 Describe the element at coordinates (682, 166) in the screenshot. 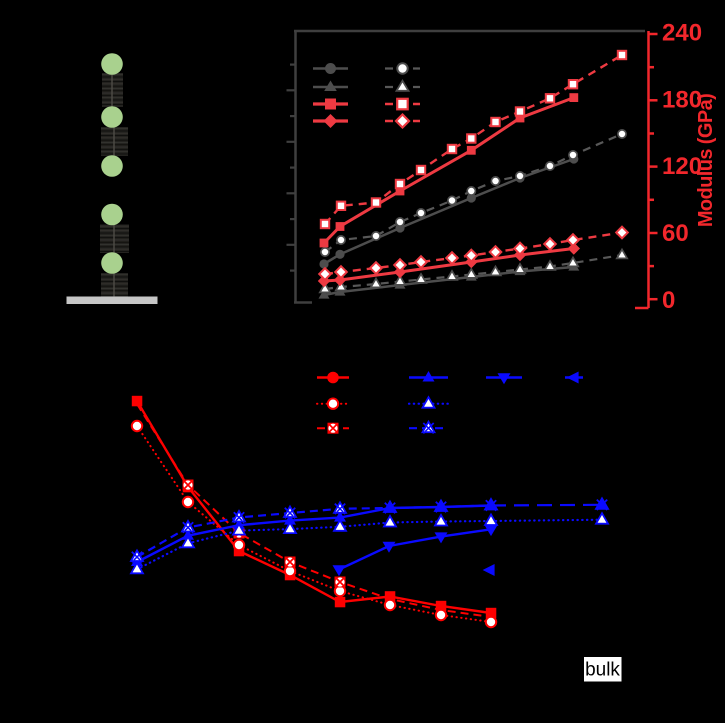

I see `svg-text: 120` at that location.